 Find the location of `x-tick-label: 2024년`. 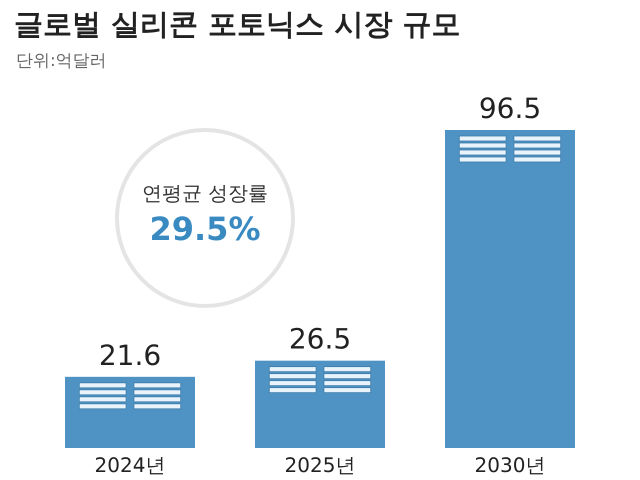

x-tick-label: 2024년 is located at coordinates (130, 465).